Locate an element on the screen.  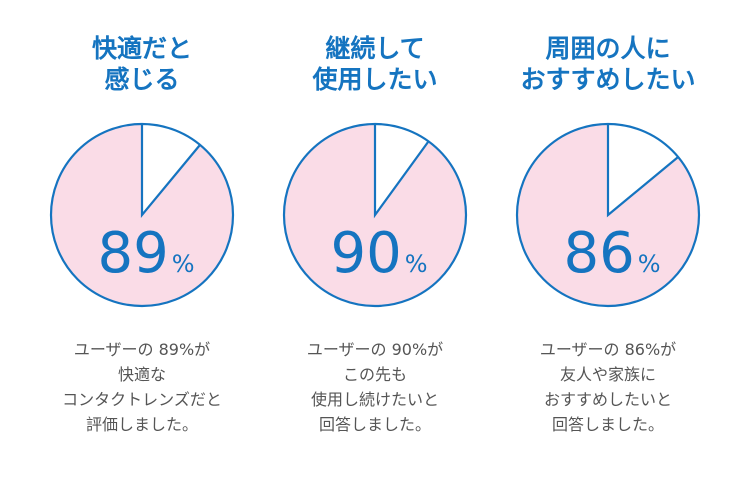
pie-chart: 86% is located at coordinates (608, 215).